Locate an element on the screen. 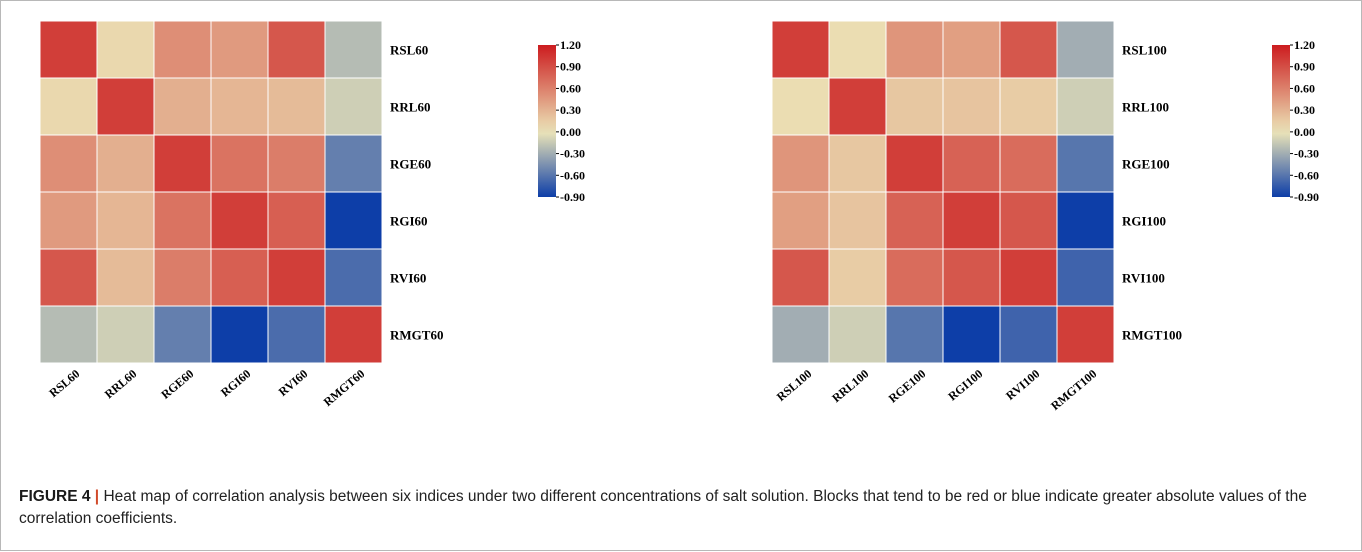 The height and width of the screenshot is (552, 1362). column-label: RMGT100 is located at coordinates (1073, 390).